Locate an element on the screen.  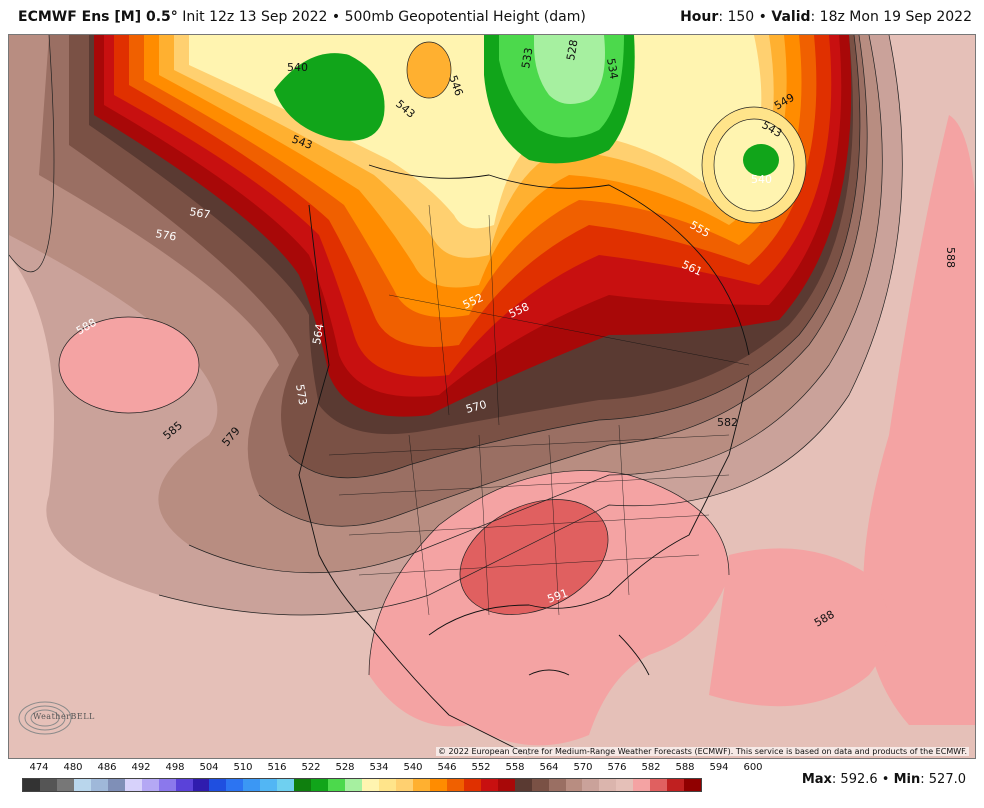
field-name: 500mb Geopotential Height (dam) is located at coordinates (465, 17).